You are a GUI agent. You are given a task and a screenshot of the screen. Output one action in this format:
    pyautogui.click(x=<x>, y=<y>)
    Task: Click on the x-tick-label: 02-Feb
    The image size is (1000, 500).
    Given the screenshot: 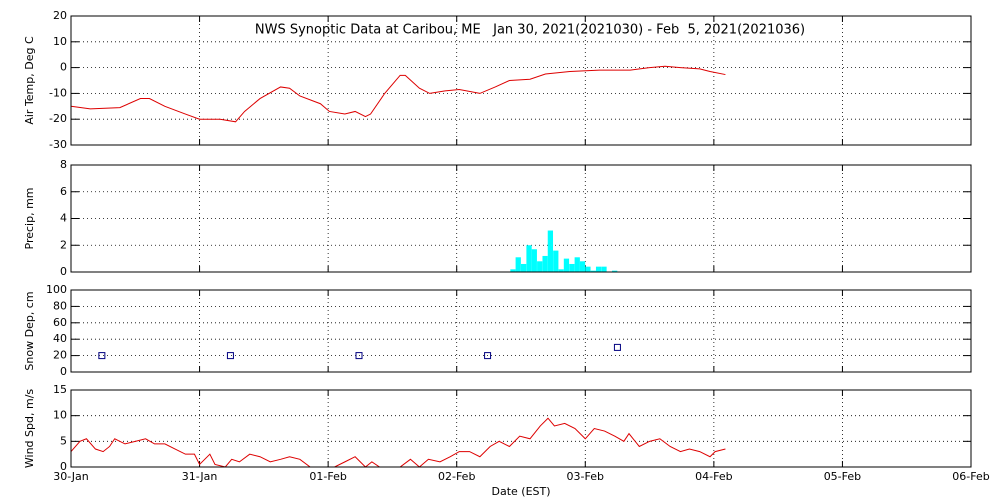 What is the action you would take?
    pyautogui.click(x=456, y=476)
    